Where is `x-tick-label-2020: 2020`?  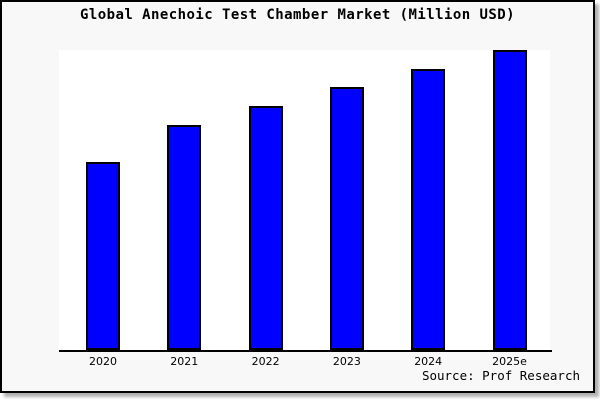 x-tick-label-2020: 2020 is located at coordinates (103, 361).